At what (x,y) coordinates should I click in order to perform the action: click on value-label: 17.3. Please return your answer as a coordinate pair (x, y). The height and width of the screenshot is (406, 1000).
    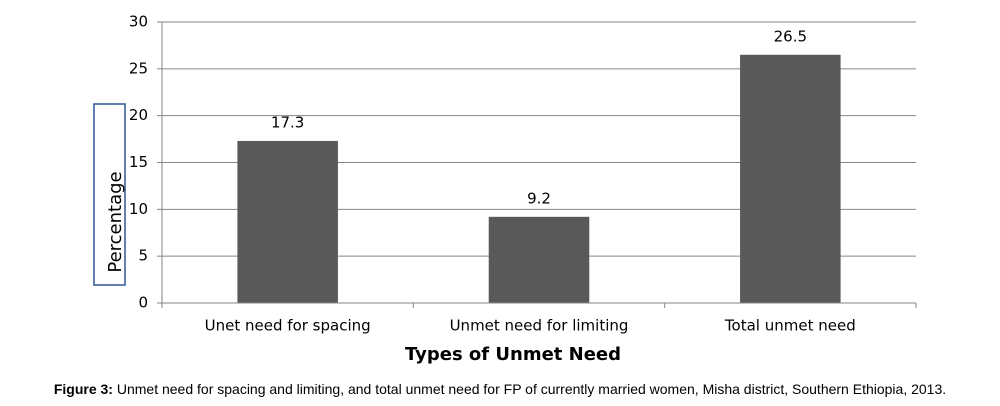
    Looking at the image, I should click on (287, 122).